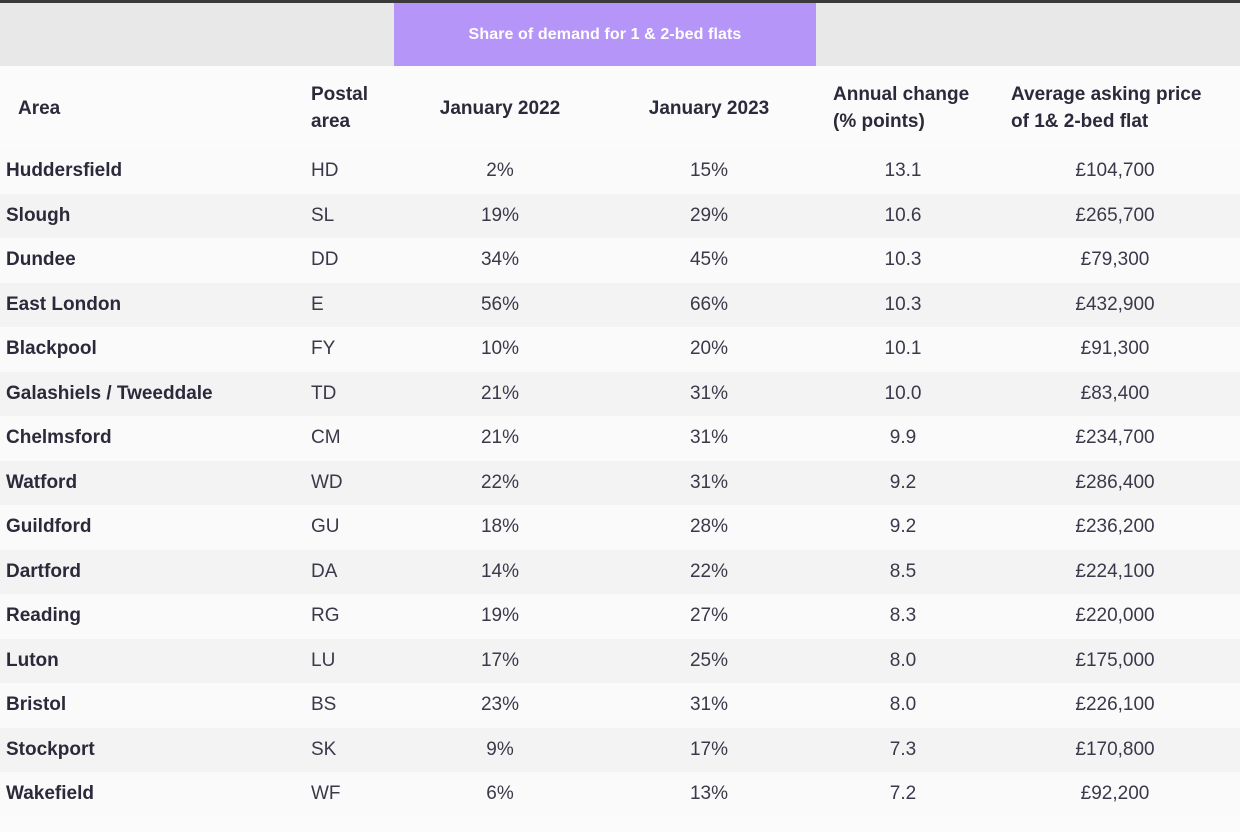 This screenshot has width=1240, height=832. Describe the element at coordinates (1115, 304) in the screenshot. I see `cell-average-asking-price: £432,900` at that location.